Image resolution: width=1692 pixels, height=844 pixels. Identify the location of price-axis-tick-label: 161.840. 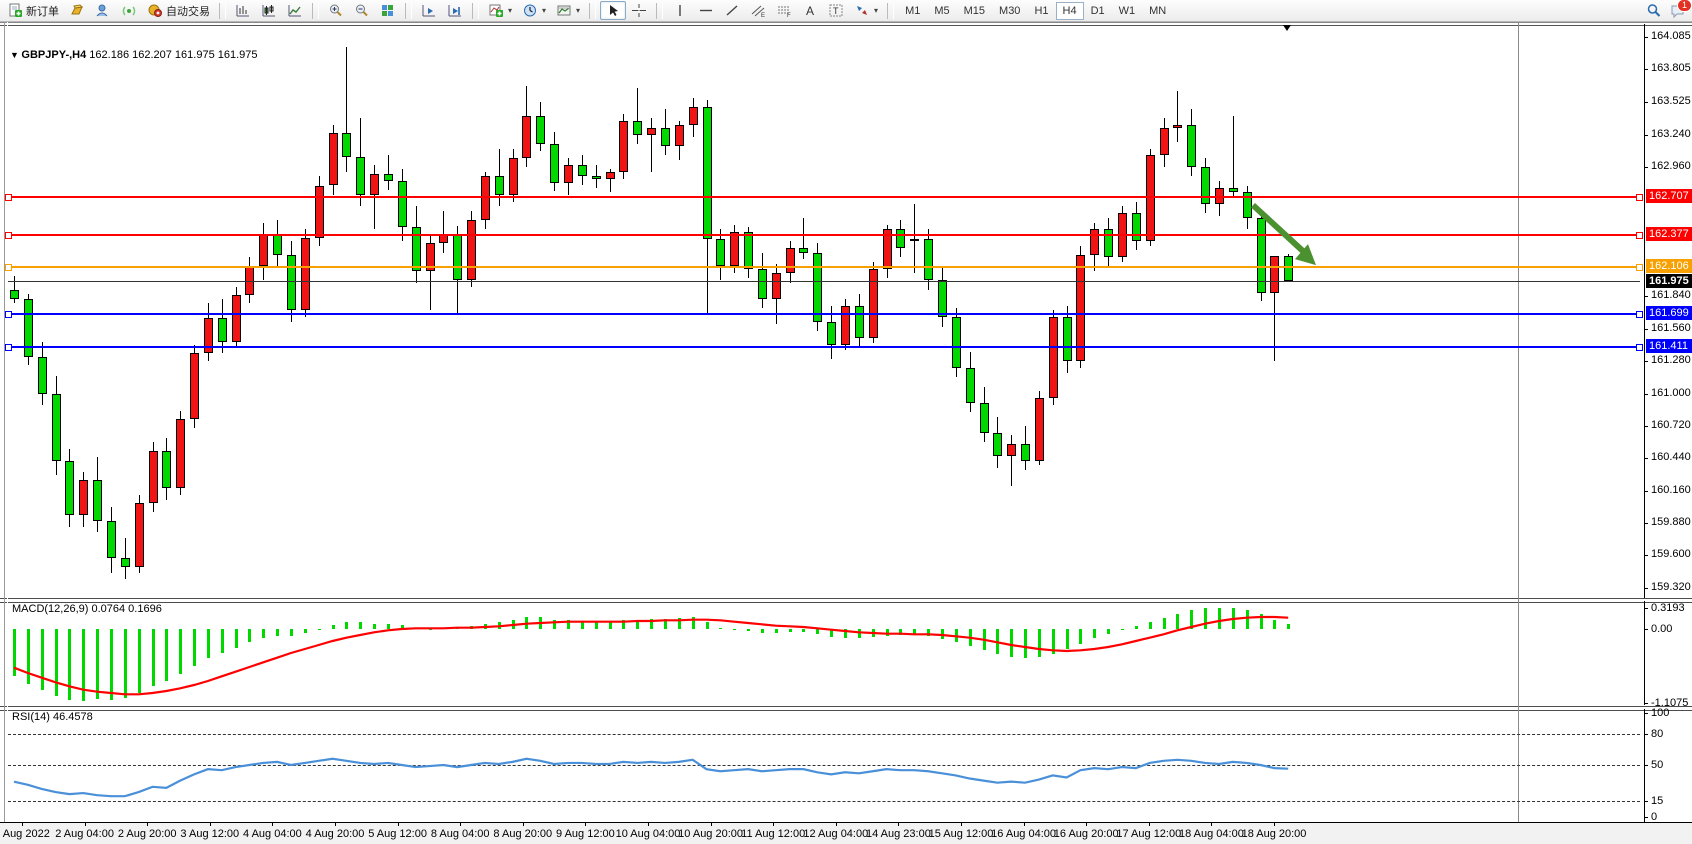
(1671, 295).